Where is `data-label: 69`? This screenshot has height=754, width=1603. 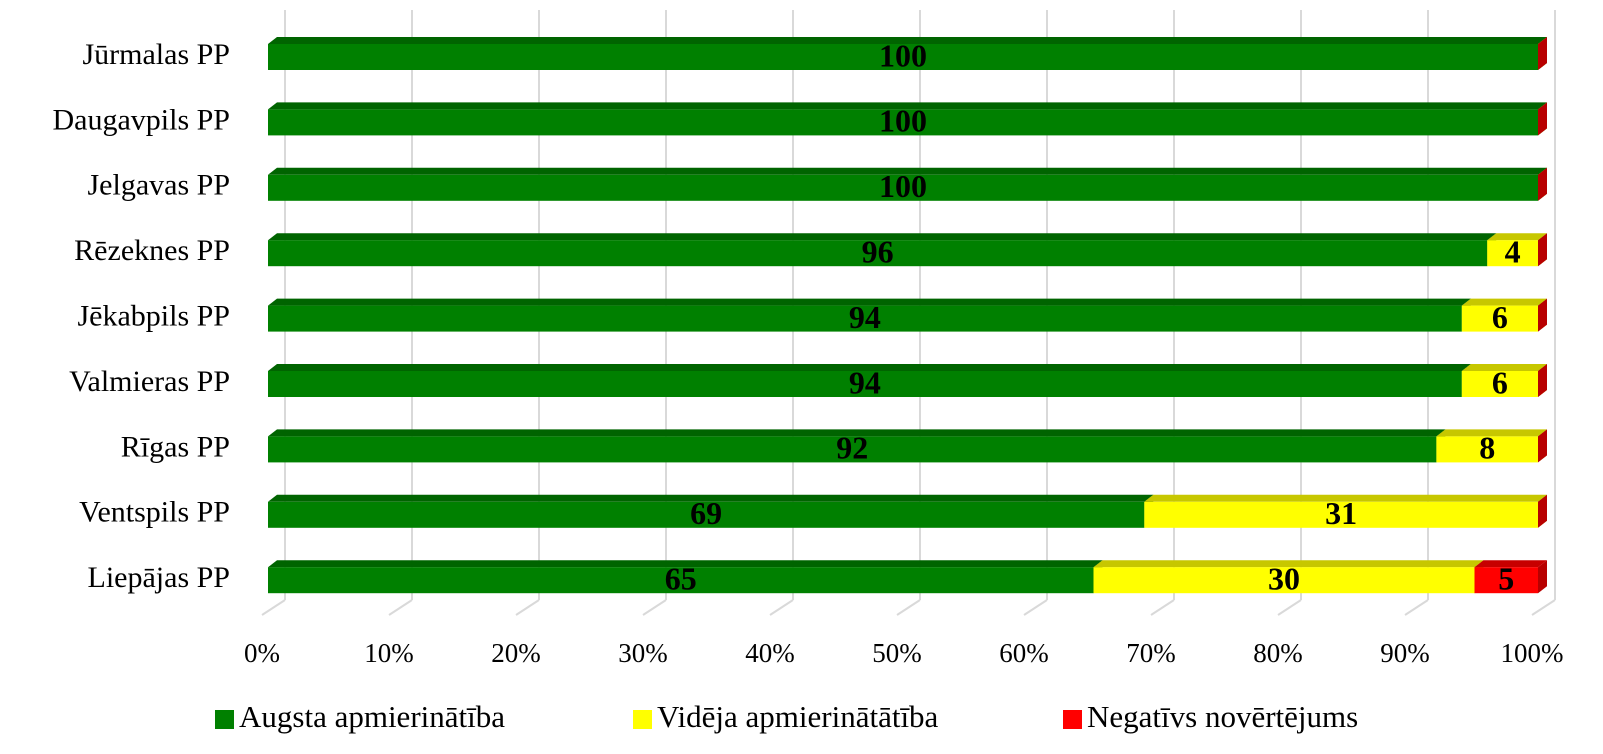
data-label: 69 is located at coordinates (706, 513).